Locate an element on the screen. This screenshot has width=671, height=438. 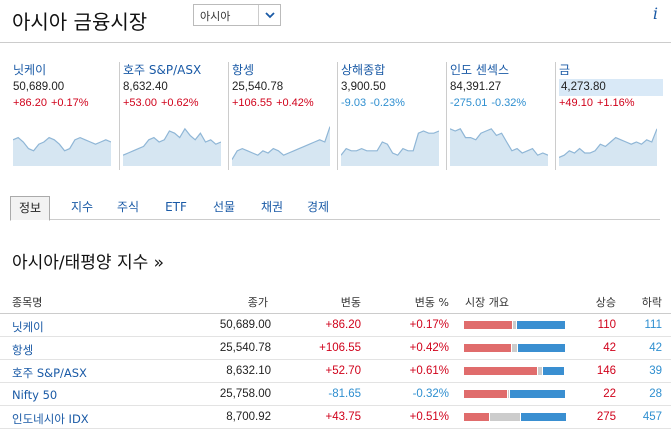
table-row: 항셍 25,540.78 +106.55 +0.42% 42 42 is located at coordinates (335, 349).